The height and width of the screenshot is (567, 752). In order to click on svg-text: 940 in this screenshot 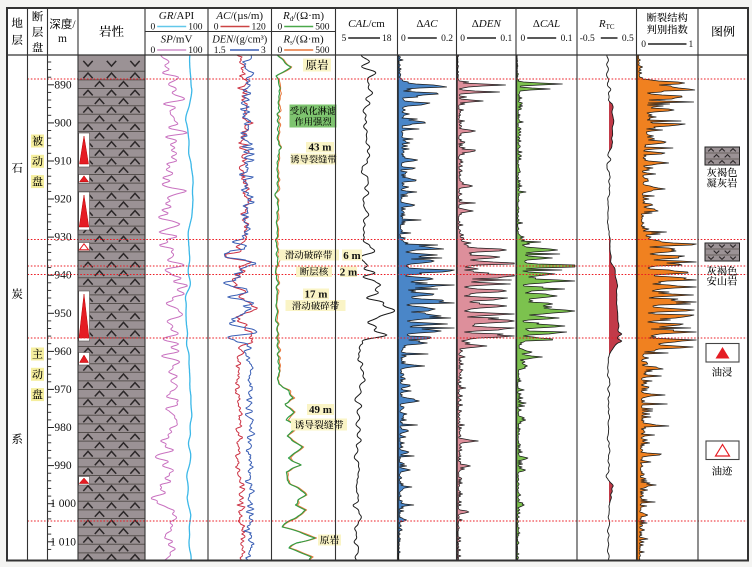, I will do `click(63, 276)`.